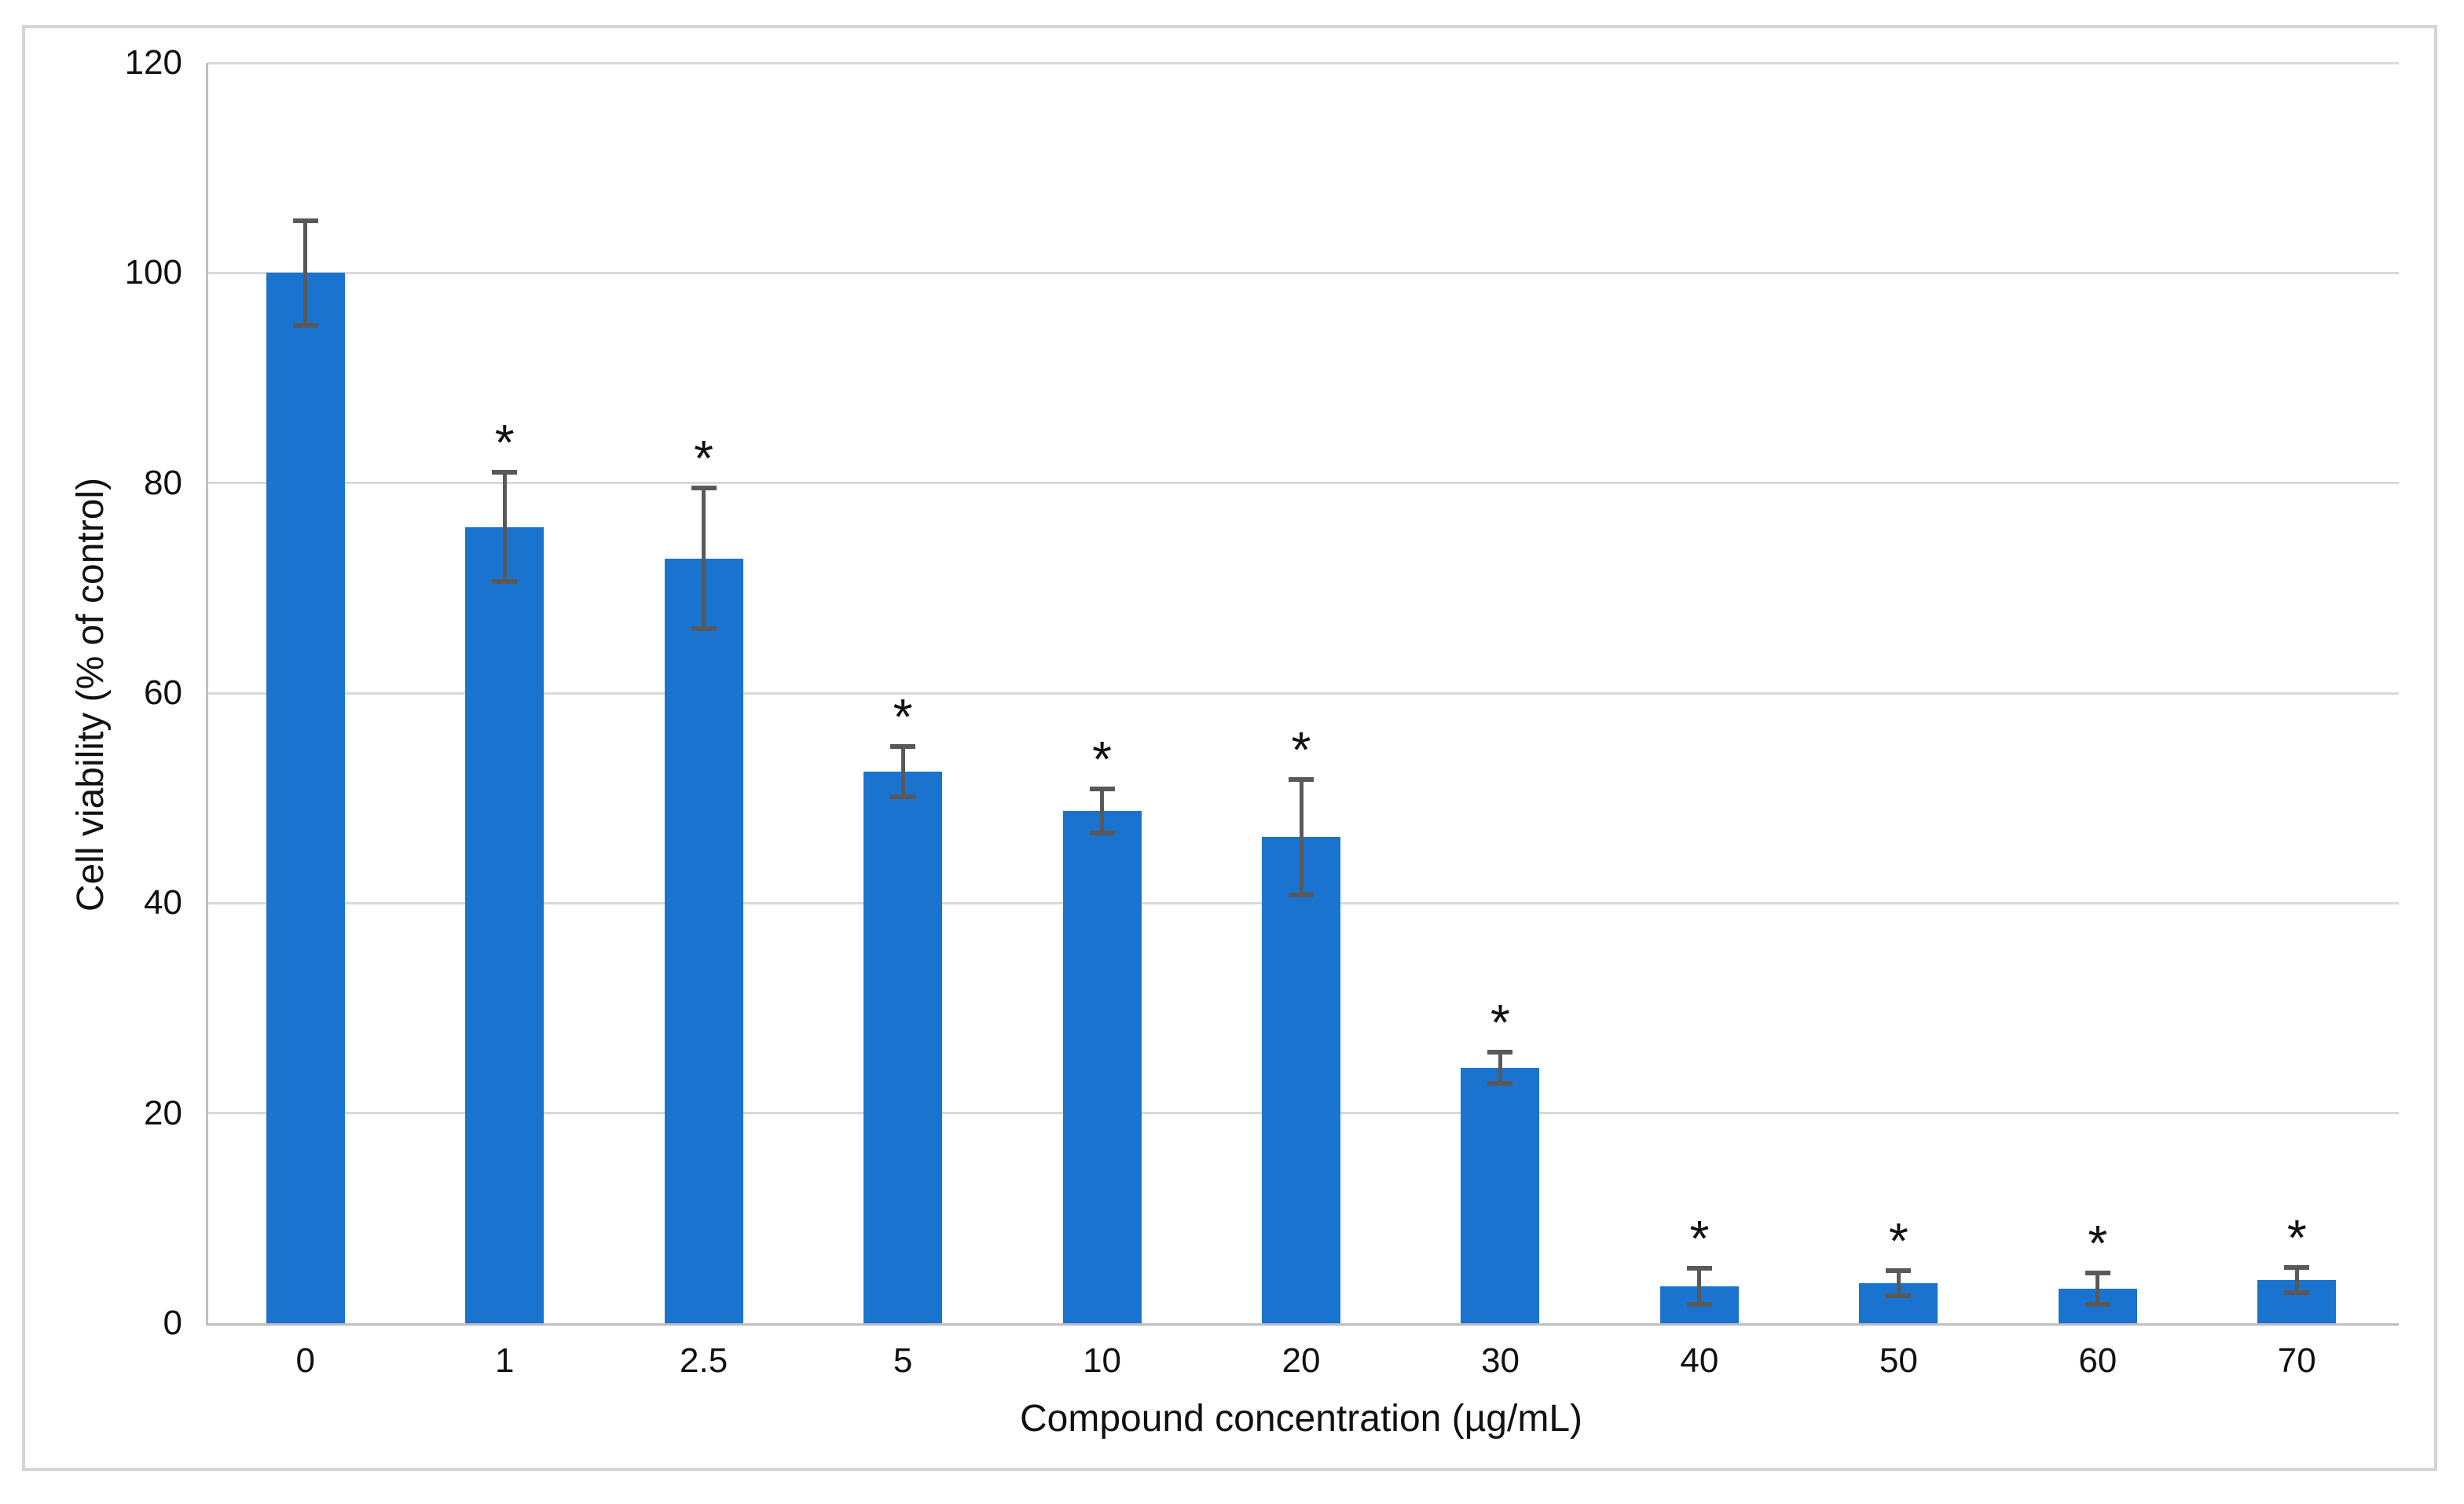  What do you see at coordinates (2098, 1360) in the screenshot?
I see `x-tick-label: 60` at bounding box center [2098, 1360].